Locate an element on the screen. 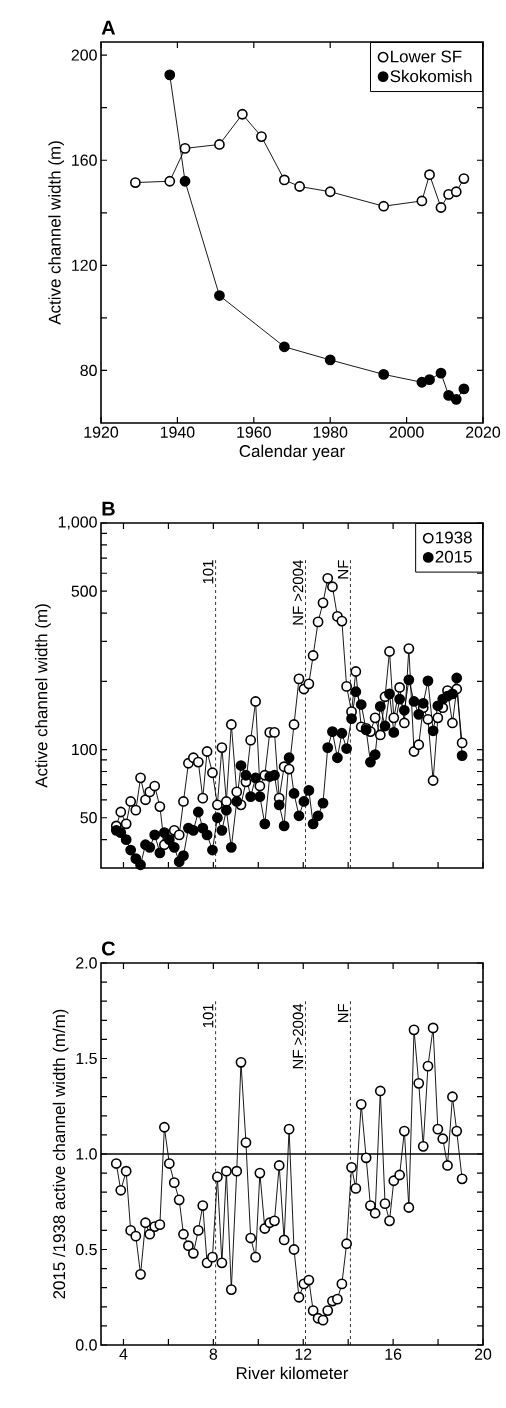  legend-label: Lower SF is located at coordinates (426, 56).